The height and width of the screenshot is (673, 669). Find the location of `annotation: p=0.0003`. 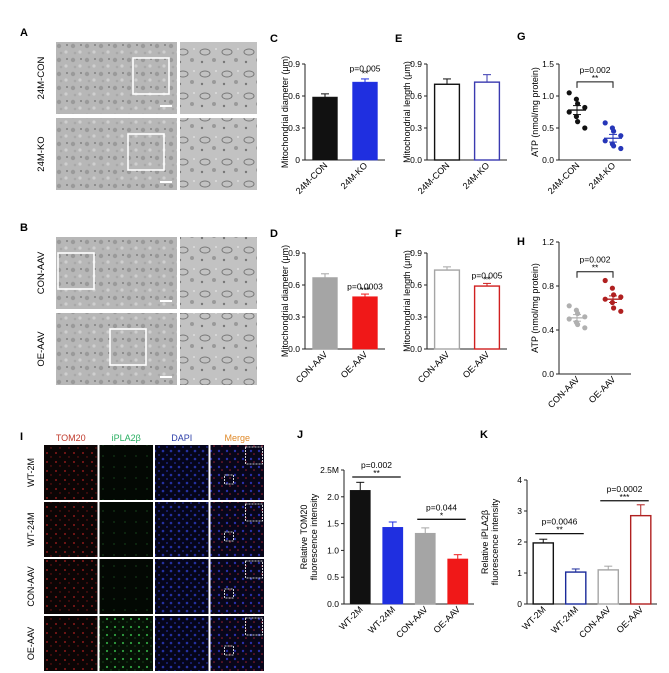

annotation: p=0.0003 is located at coordinates (365, 286).